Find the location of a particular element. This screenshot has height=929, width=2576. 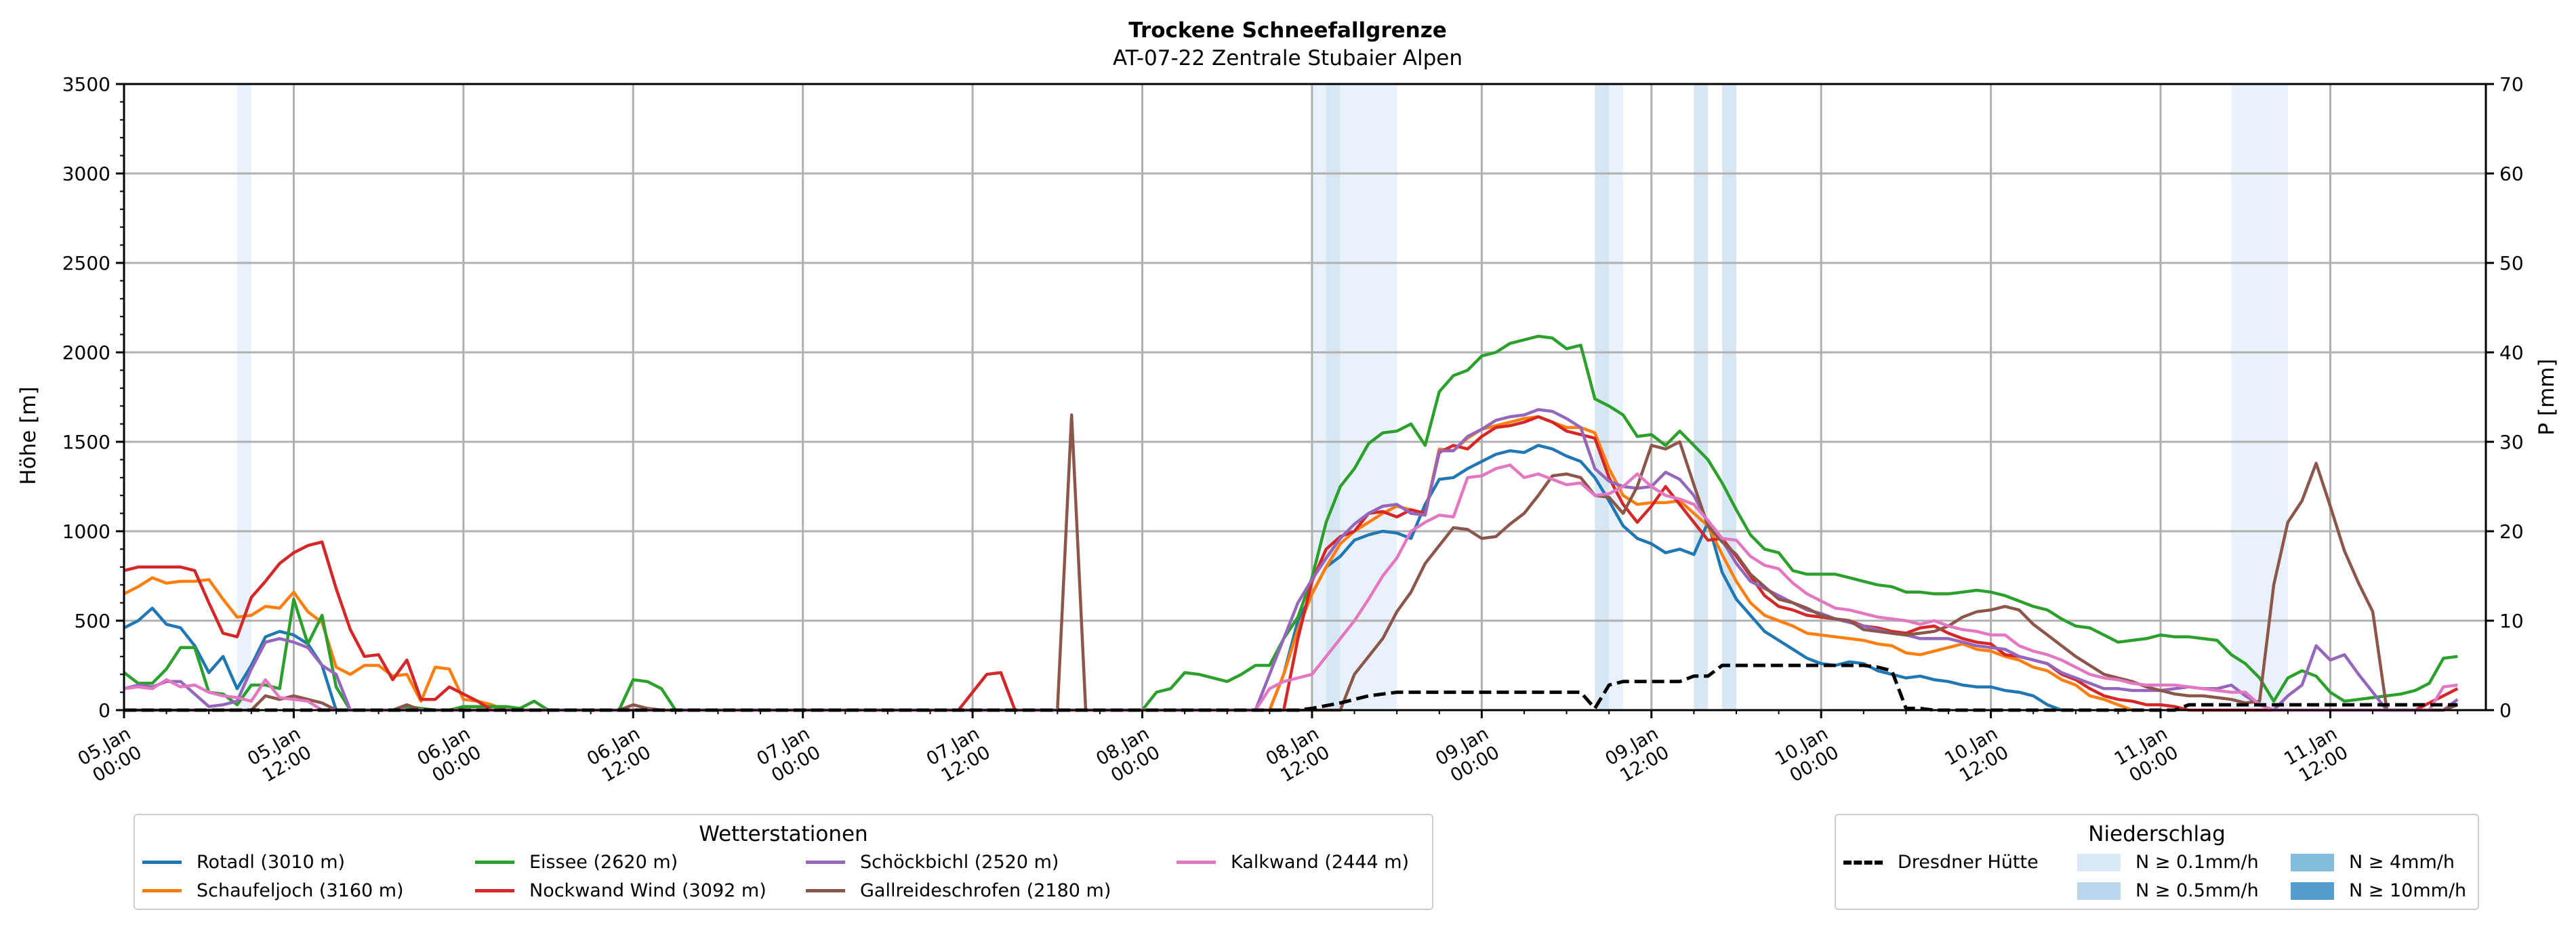

y-tick-label: 2500 is located at coordinates (86, 263).